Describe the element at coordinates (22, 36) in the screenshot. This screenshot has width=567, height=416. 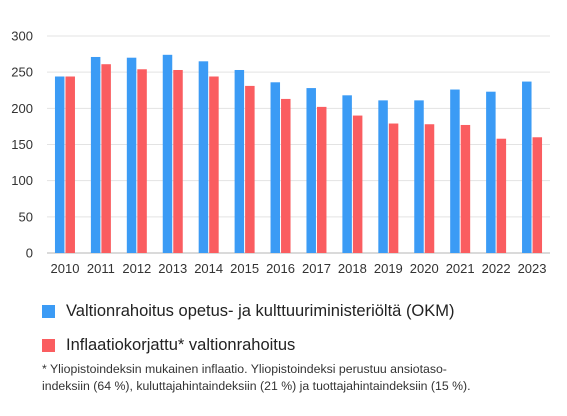
I see `y-tick-label: 300` at that location.